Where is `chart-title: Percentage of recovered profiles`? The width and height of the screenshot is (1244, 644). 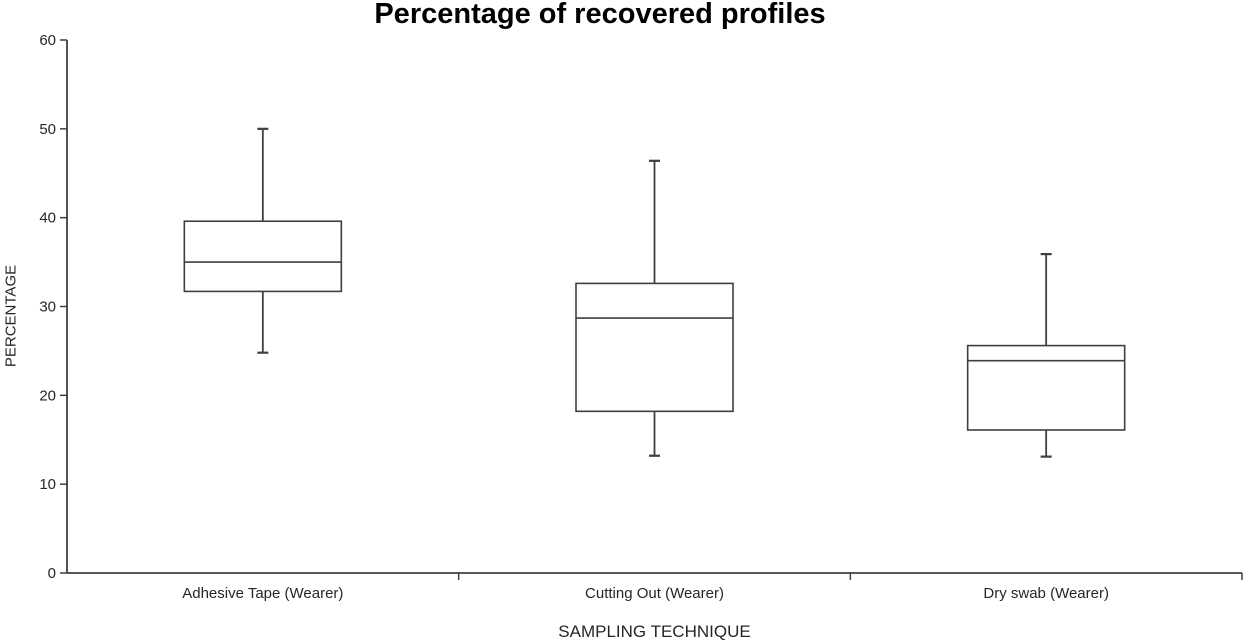 chart-title: Percentage of recovered profiles is located at coordinates (600, 15).